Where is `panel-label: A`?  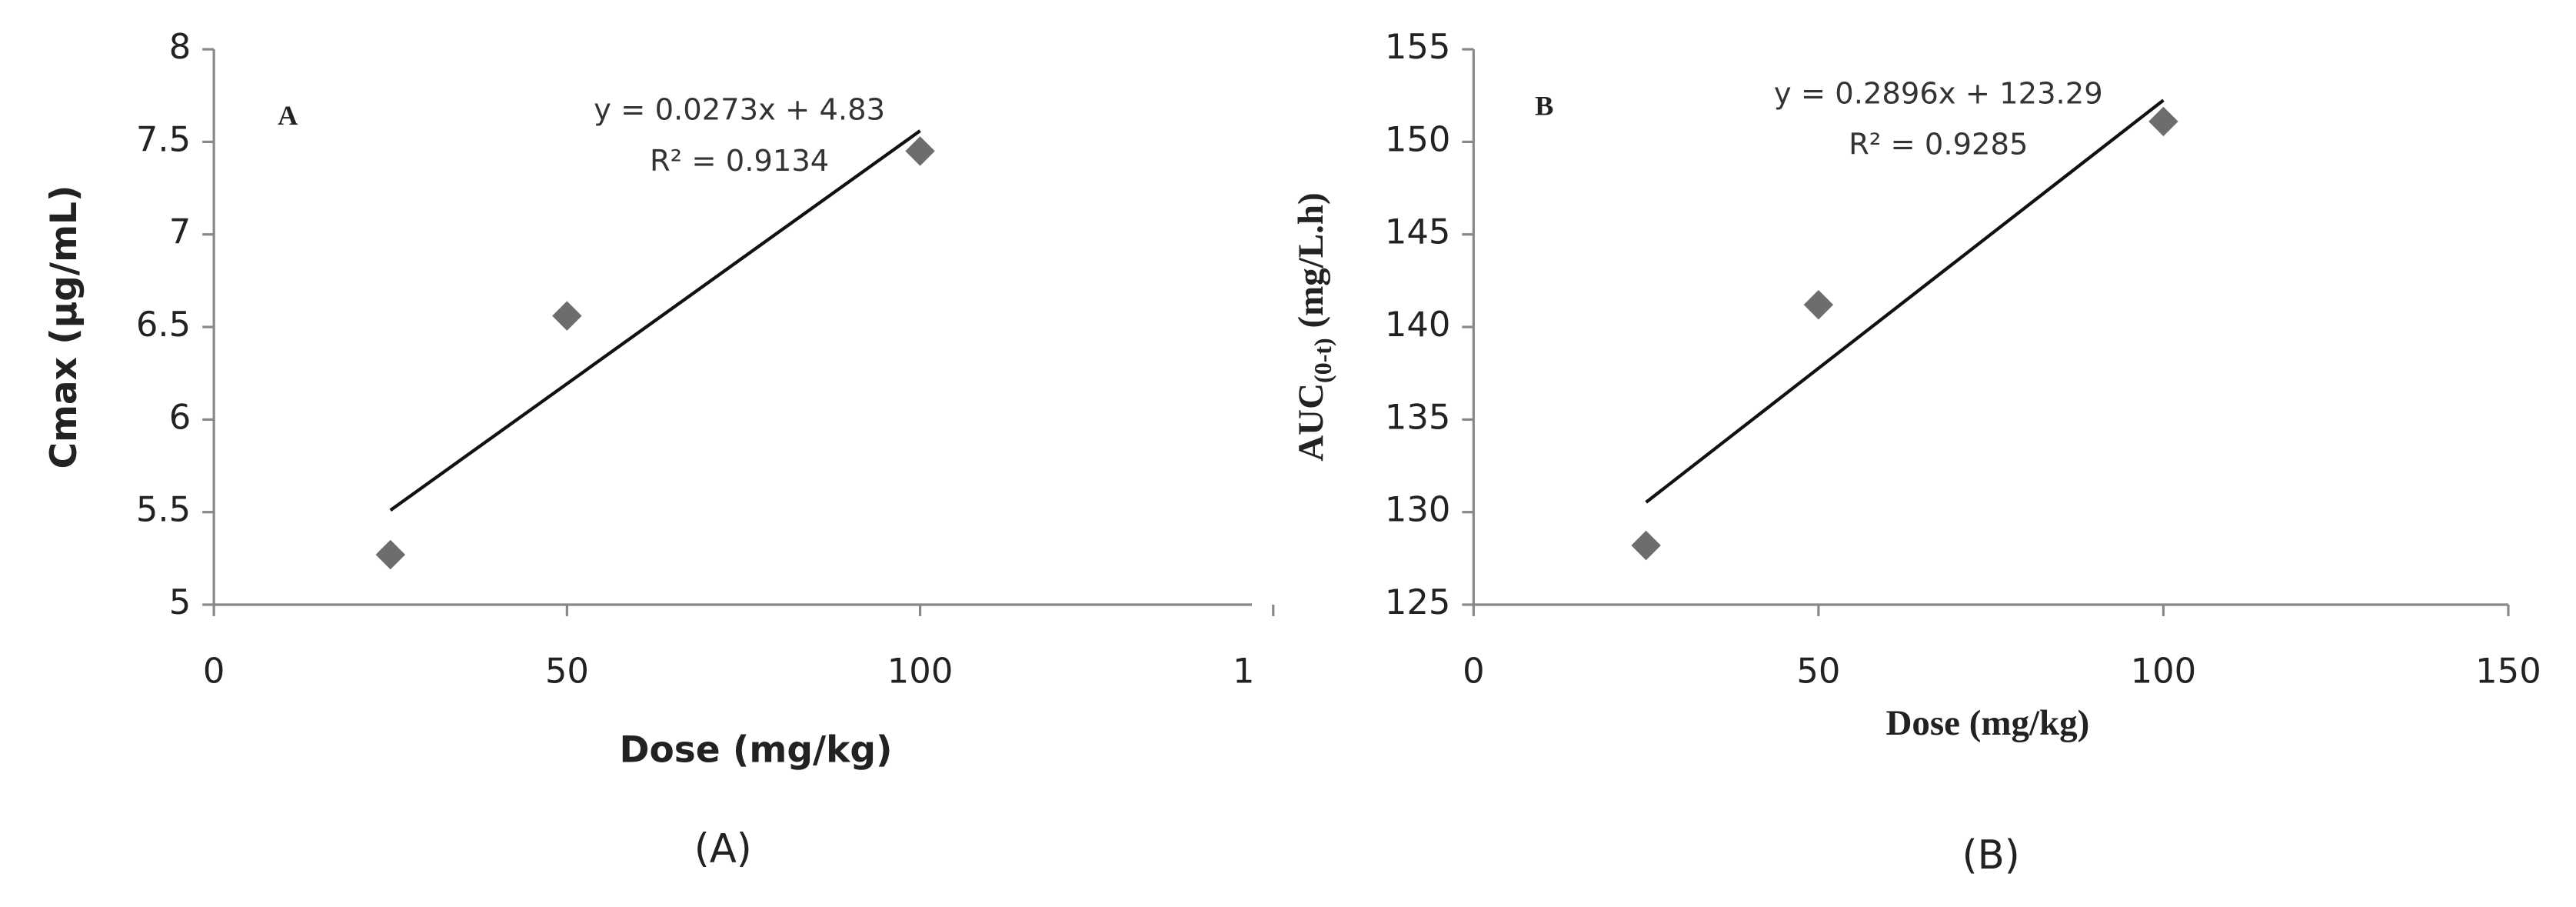 panel-label: A is located at coordinates (288, 115).